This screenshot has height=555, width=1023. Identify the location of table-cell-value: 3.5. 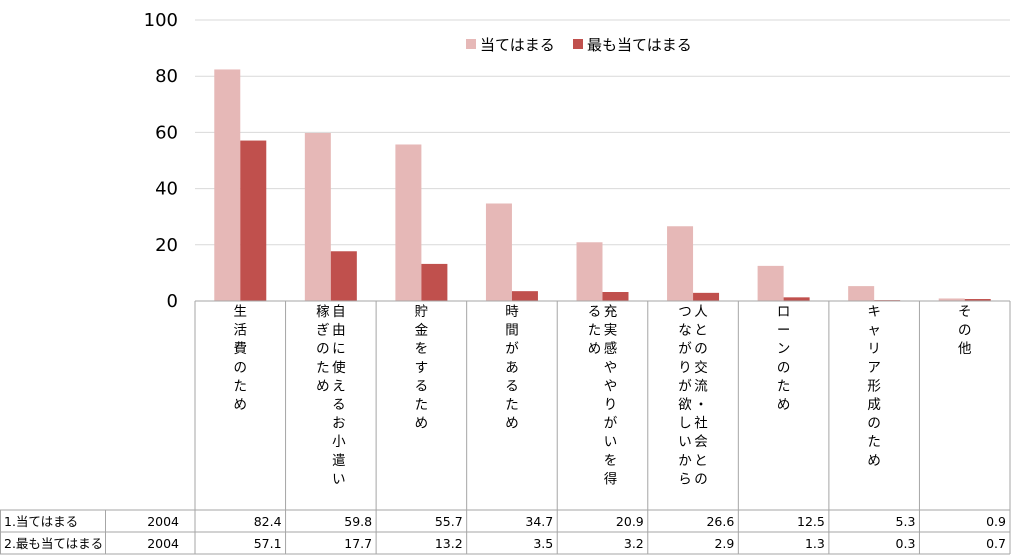
(543, 543).